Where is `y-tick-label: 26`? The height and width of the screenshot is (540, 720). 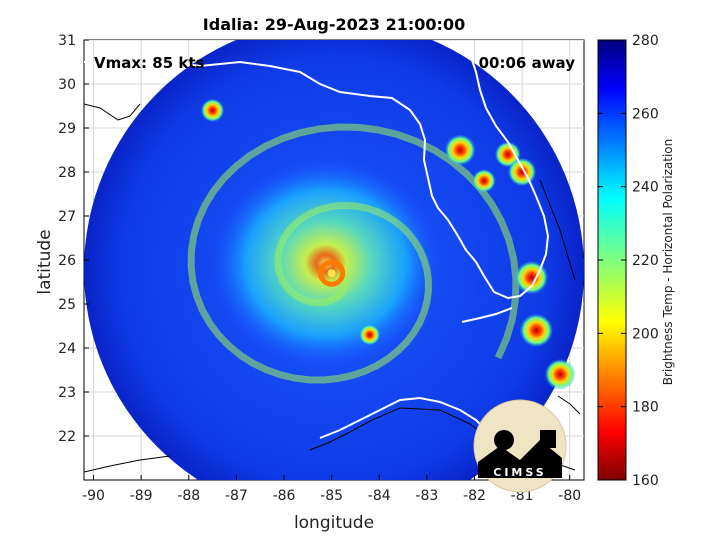 y-tick-label: 26 is located at coordinates (67, 261).